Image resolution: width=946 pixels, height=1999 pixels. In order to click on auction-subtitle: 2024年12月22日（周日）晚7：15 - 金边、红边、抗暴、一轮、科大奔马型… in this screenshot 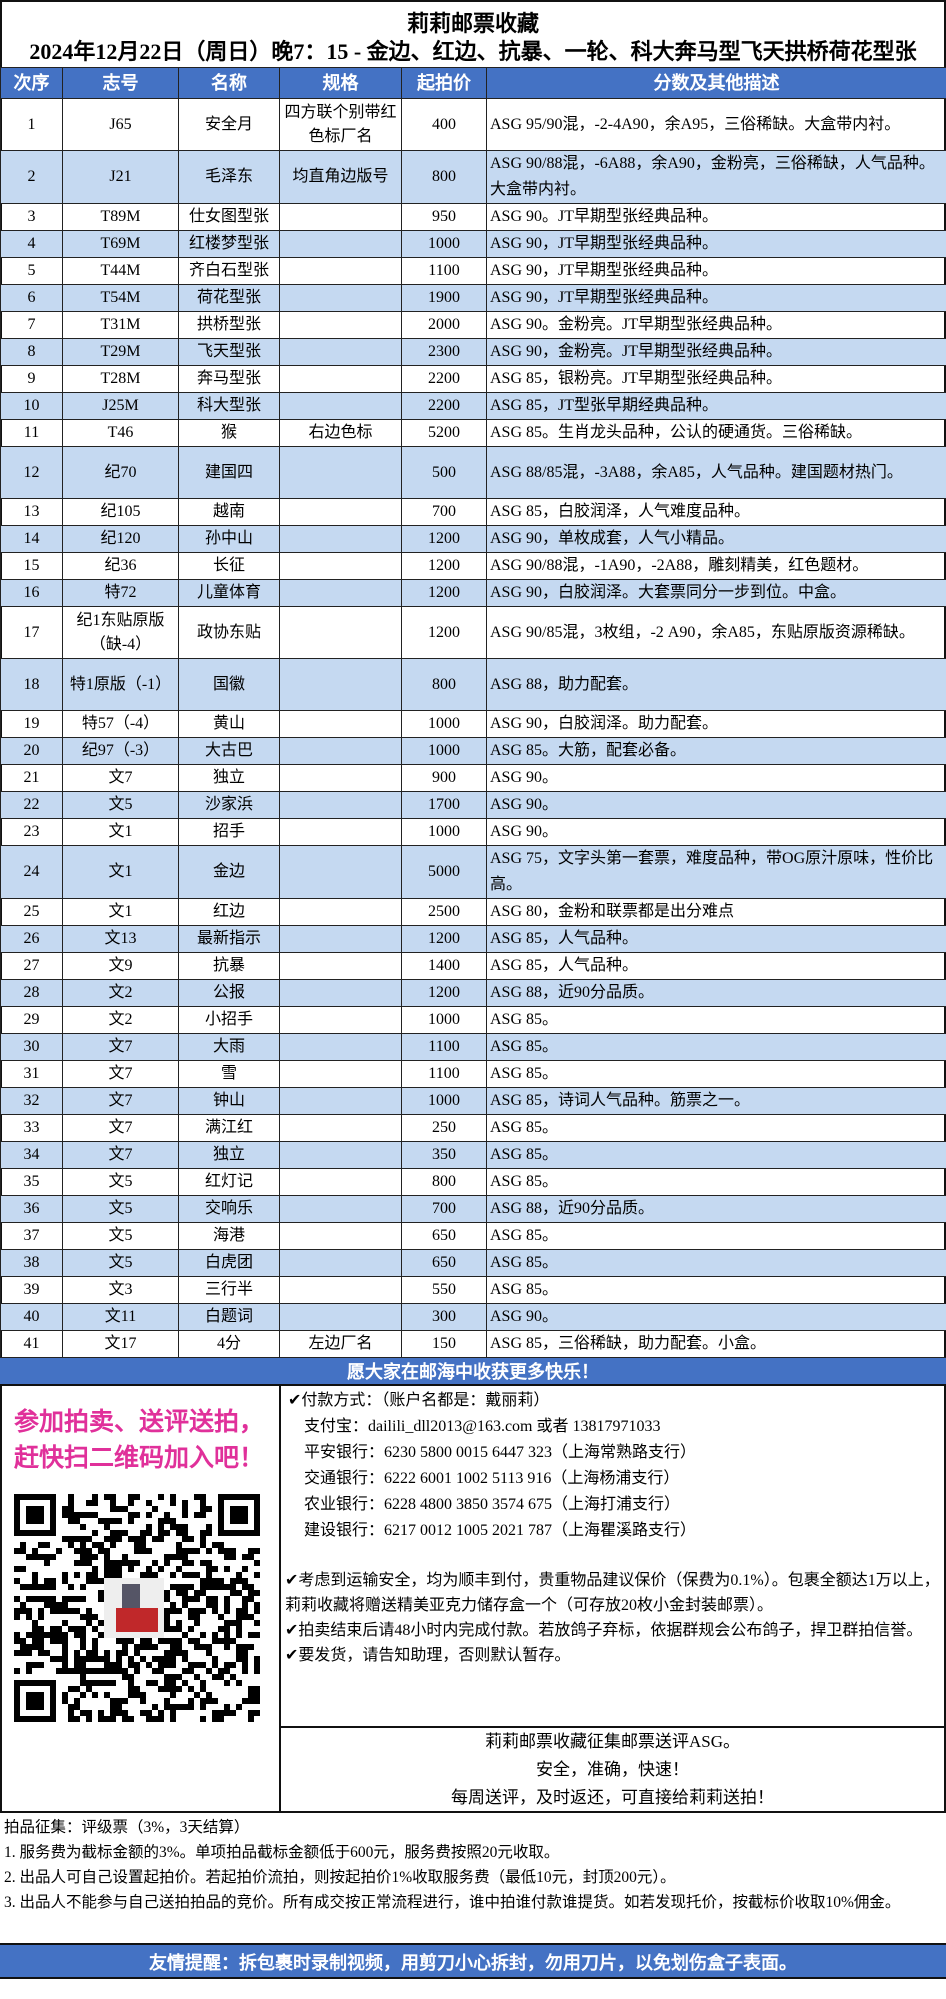, I will do `click(473, 50)`.